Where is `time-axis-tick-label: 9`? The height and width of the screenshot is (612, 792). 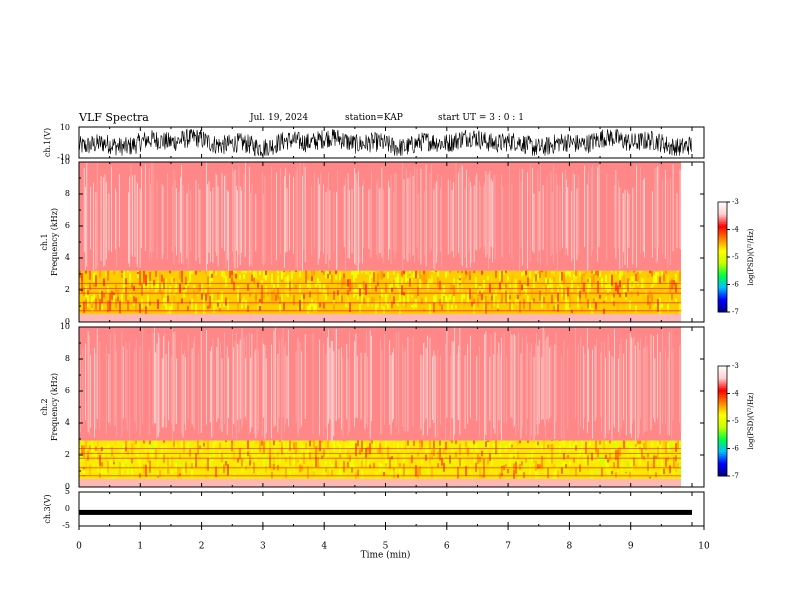 time-axis-tick-label: 9 is located at coordinates (631, 547).